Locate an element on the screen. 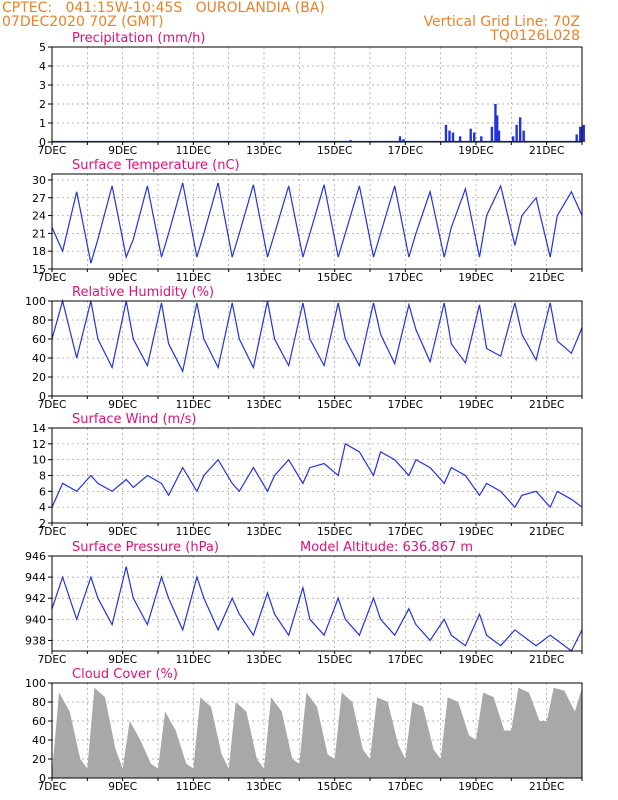 The height and width of the screenshot is (800, 618). wind-ytick-label: 8 is located at coordinates (42, 476).